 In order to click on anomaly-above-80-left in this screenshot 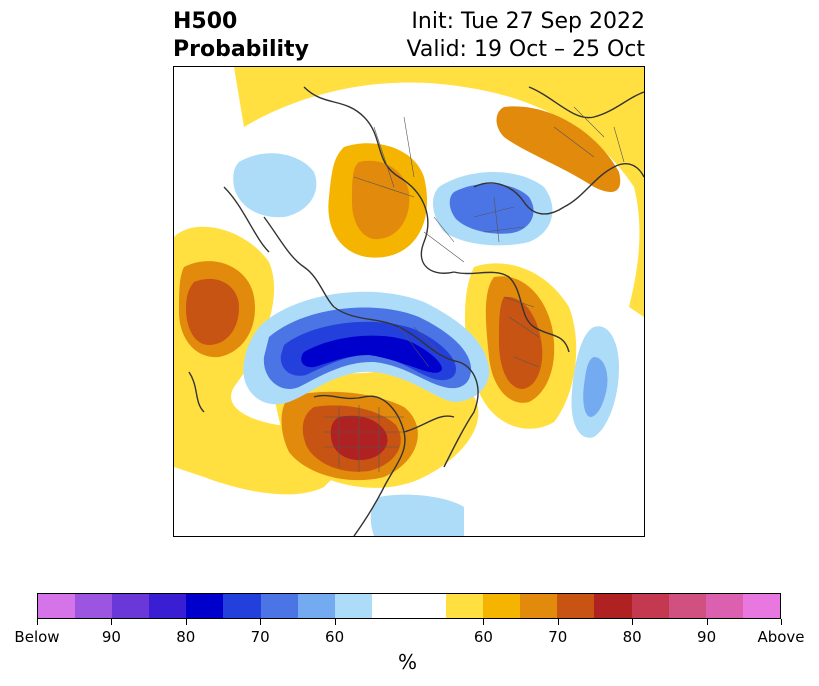, I will do `click(212, 311)`.